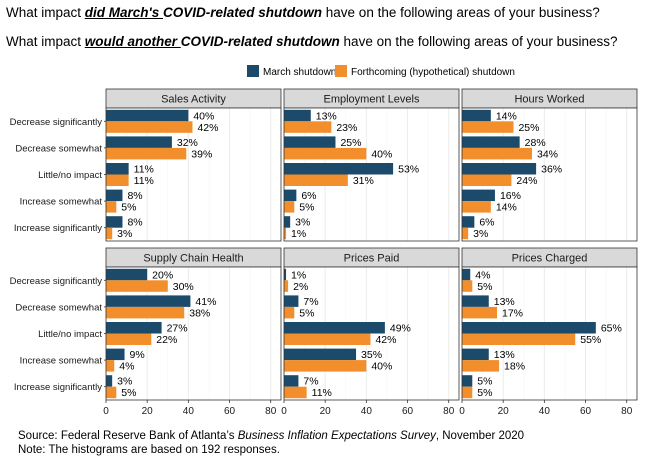  What do you see at coordinates (611, 329) in the screenshot?
I see `data-label-march: 65%` at bounding box center [611, 329].